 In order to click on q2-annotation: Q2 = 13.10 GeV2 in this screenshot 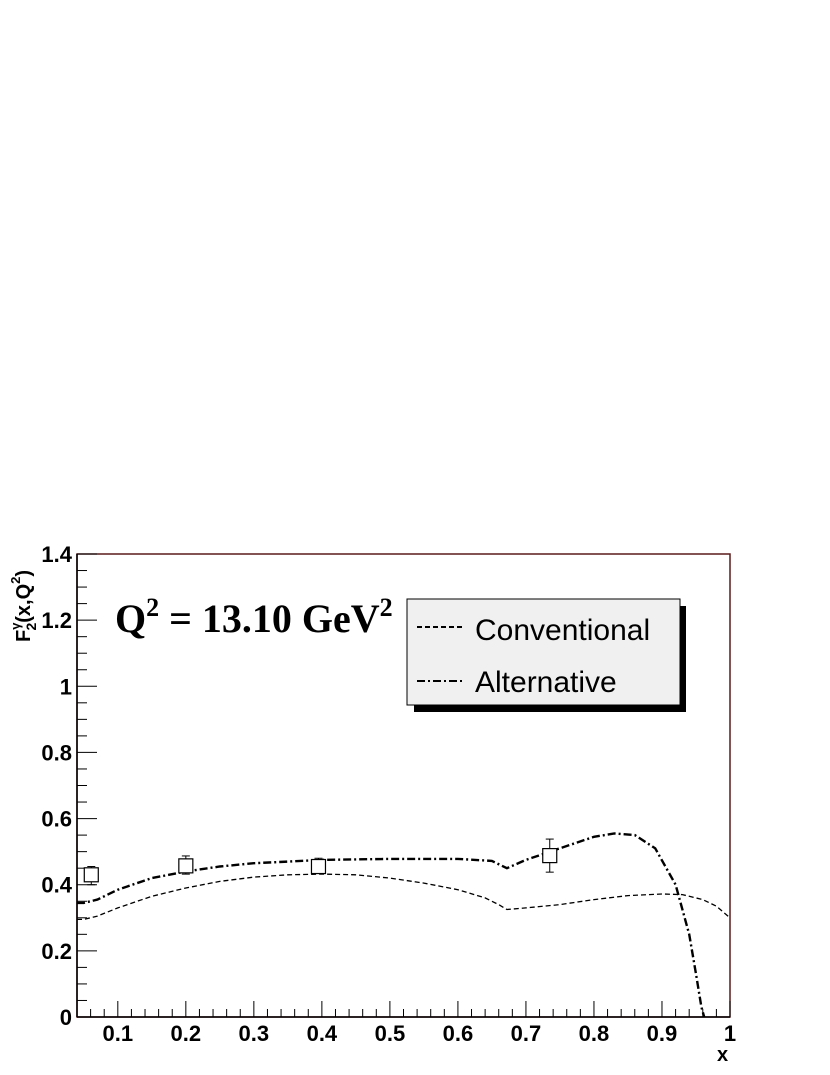, I will do `click(254, 617)`.